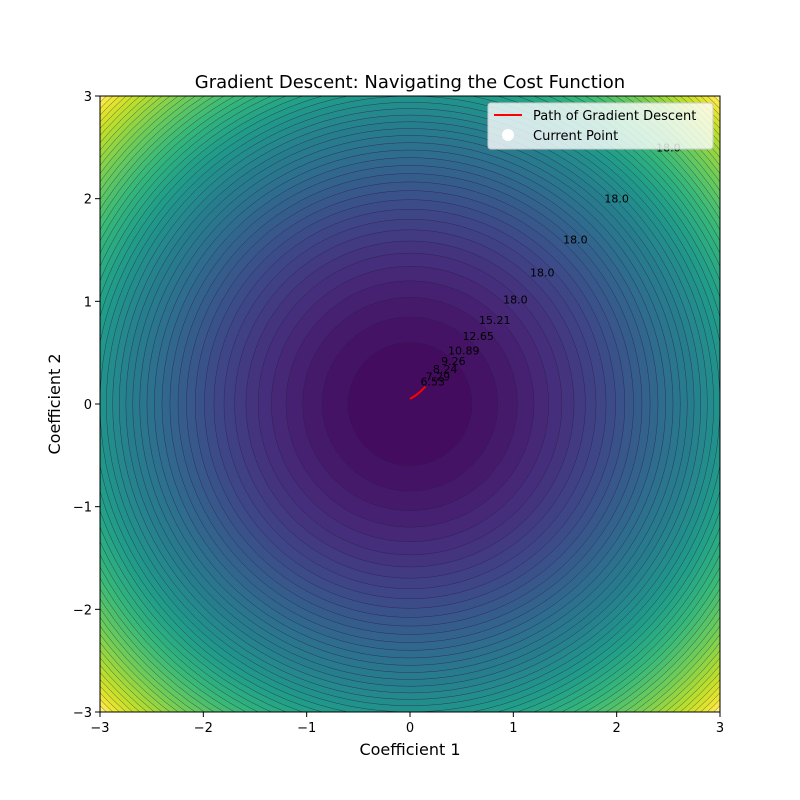  Describe the element at coordinates (306, 728) in the screenshot. I see `x-tick-label: −1` at that location.